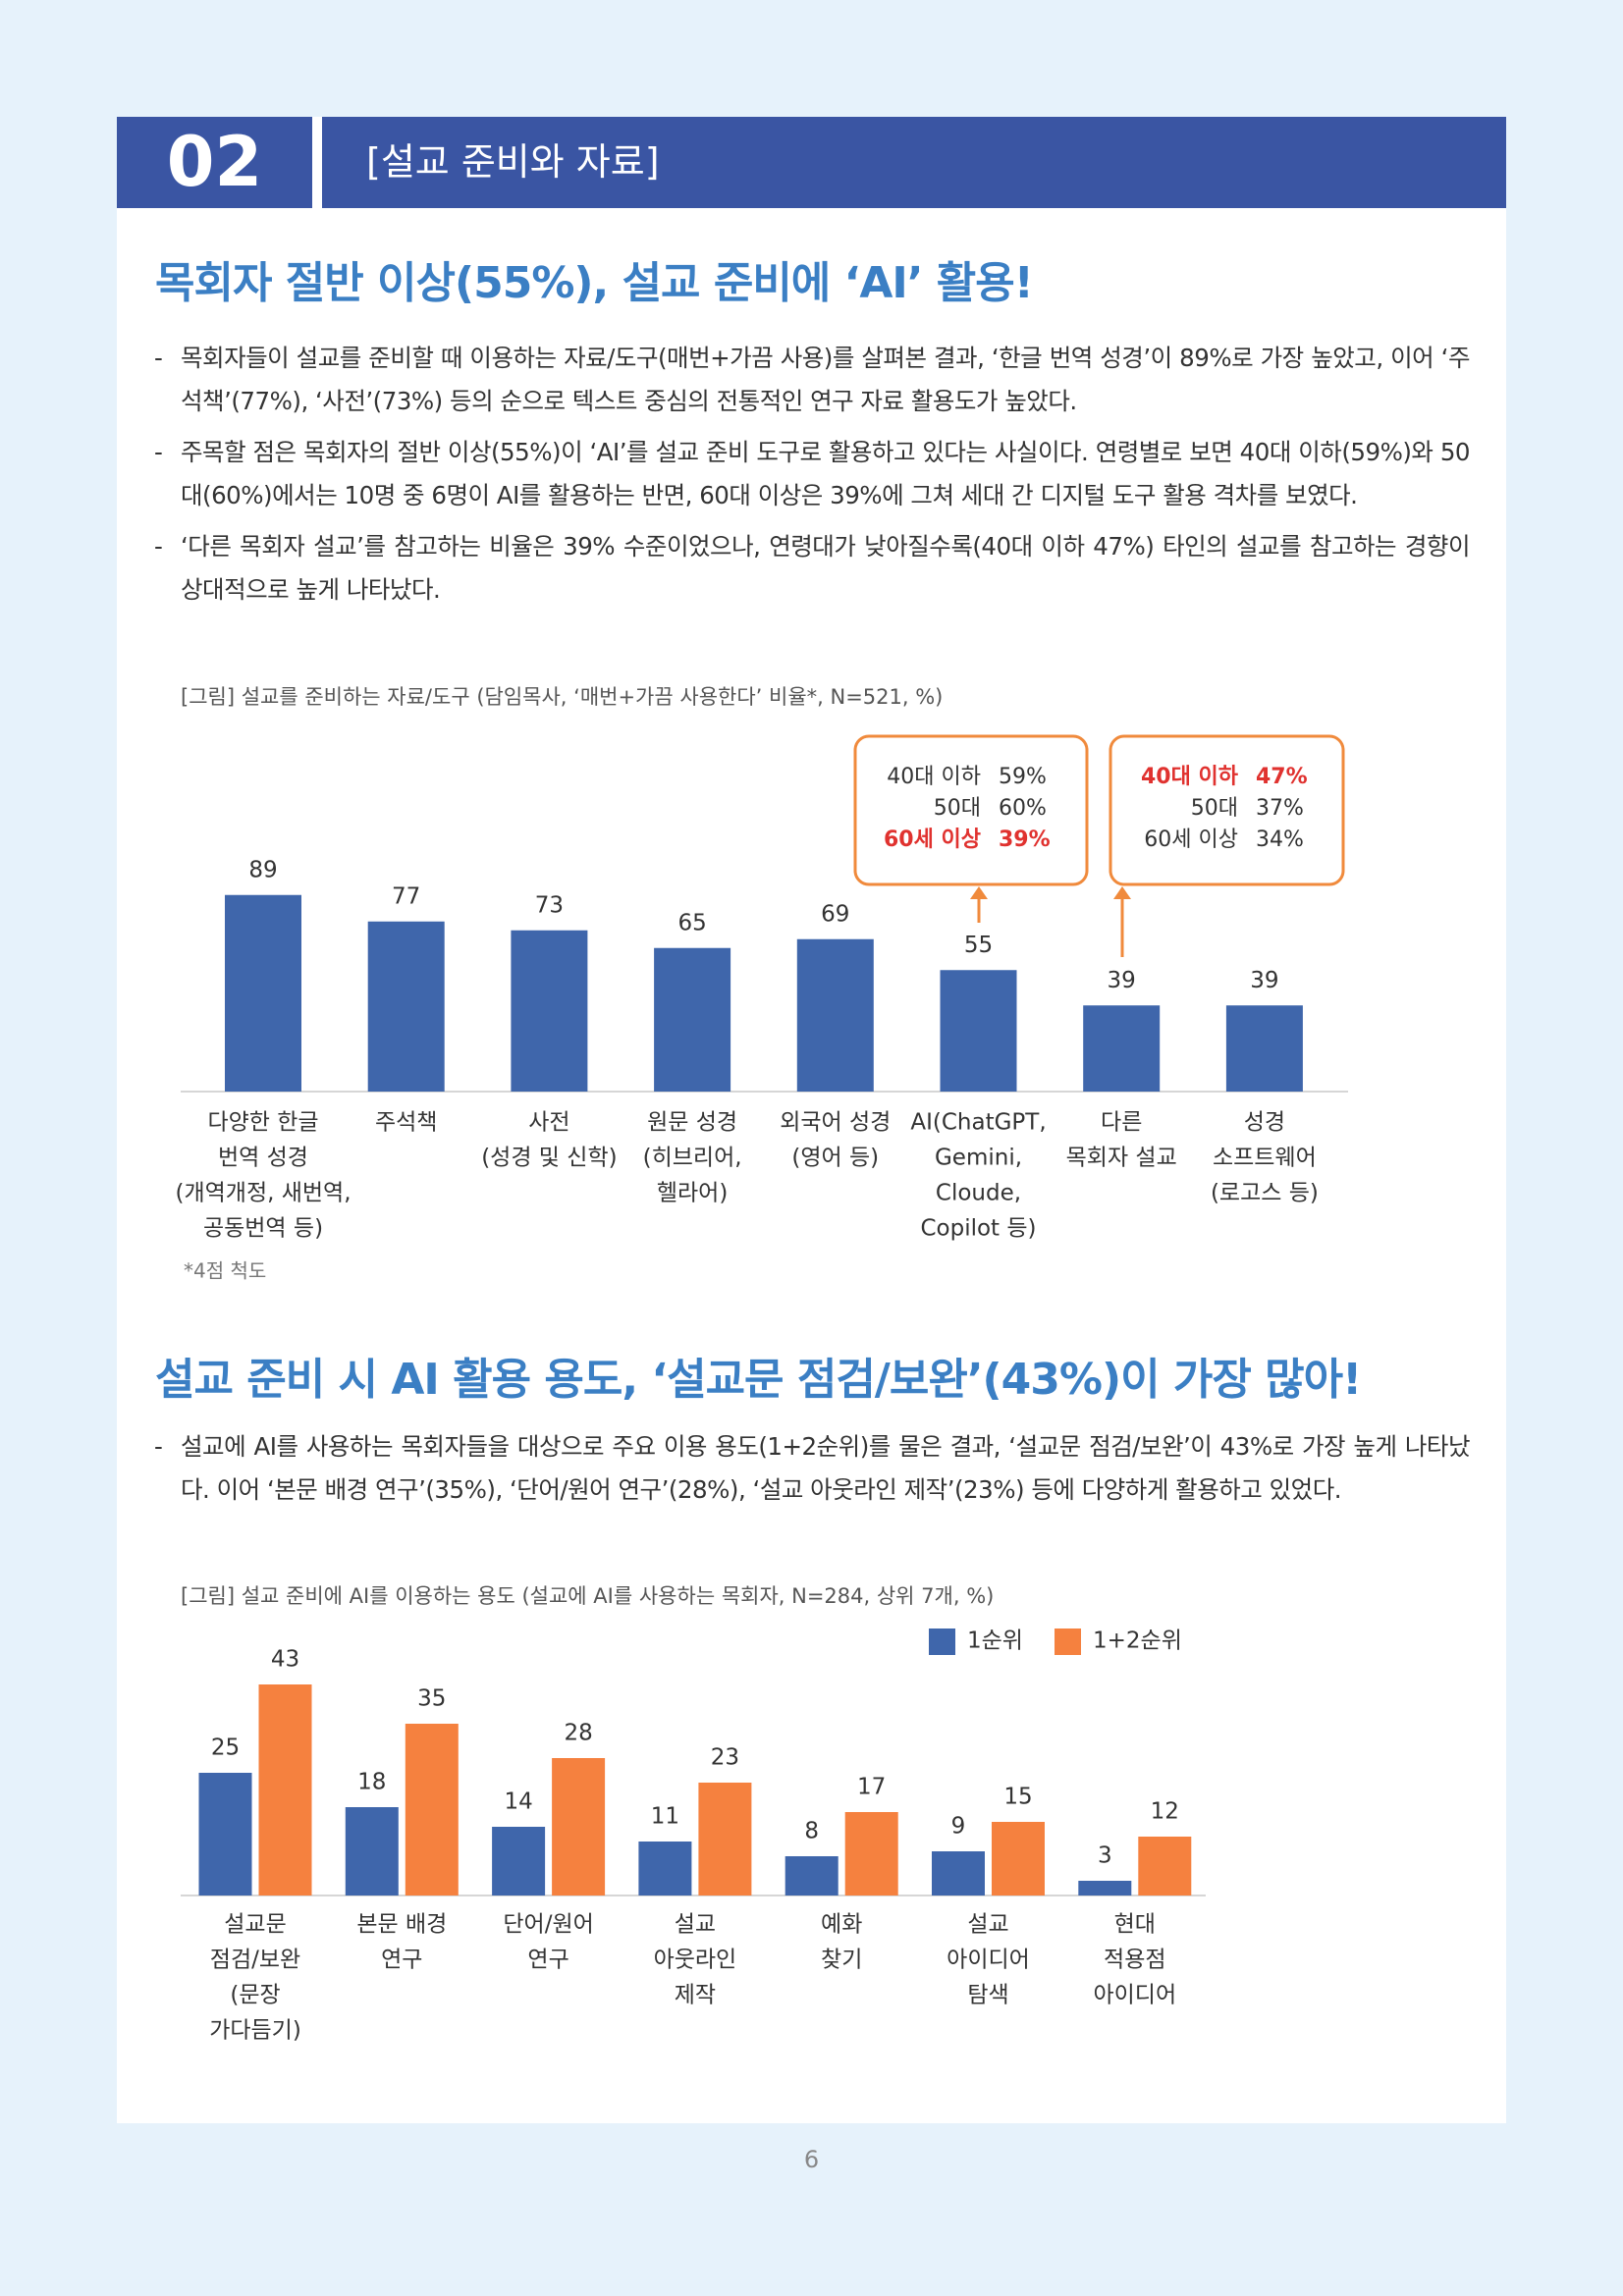  I want to click on value-label: 17, so click(871, 1787).